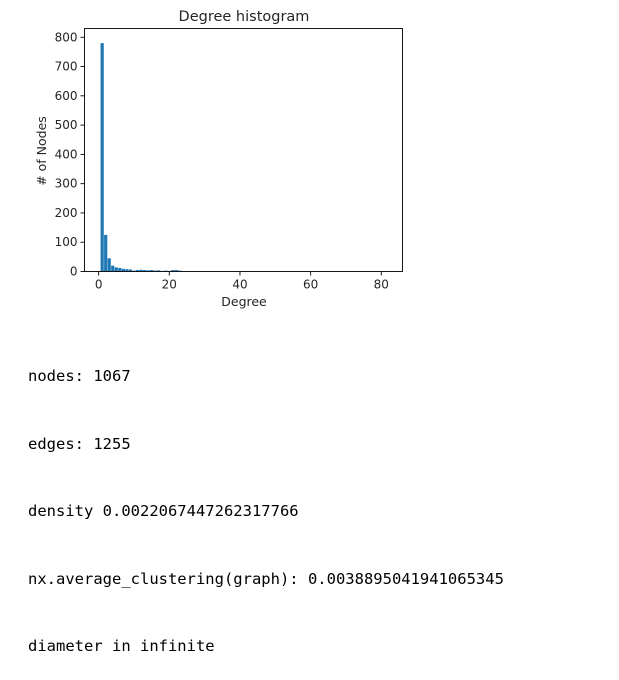 The height and width of the screenshot is (680, 619). What do you see at coordinates (141, 157) in the screenshot?
I see `plot-area` at bounding box center [141, 157].